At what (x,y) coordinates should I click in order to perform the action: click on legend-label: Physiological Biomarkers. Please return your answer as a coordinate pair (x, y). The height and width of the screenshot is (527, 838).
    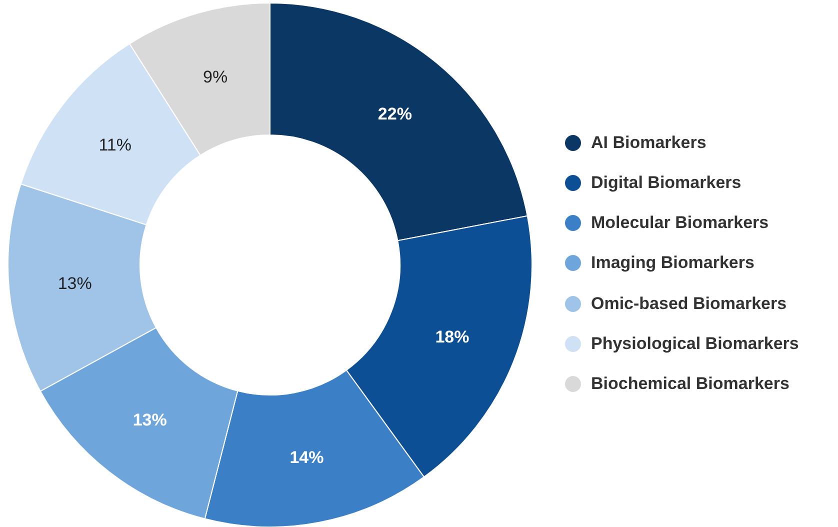
    Looking at the image, I should click on (695, 344).